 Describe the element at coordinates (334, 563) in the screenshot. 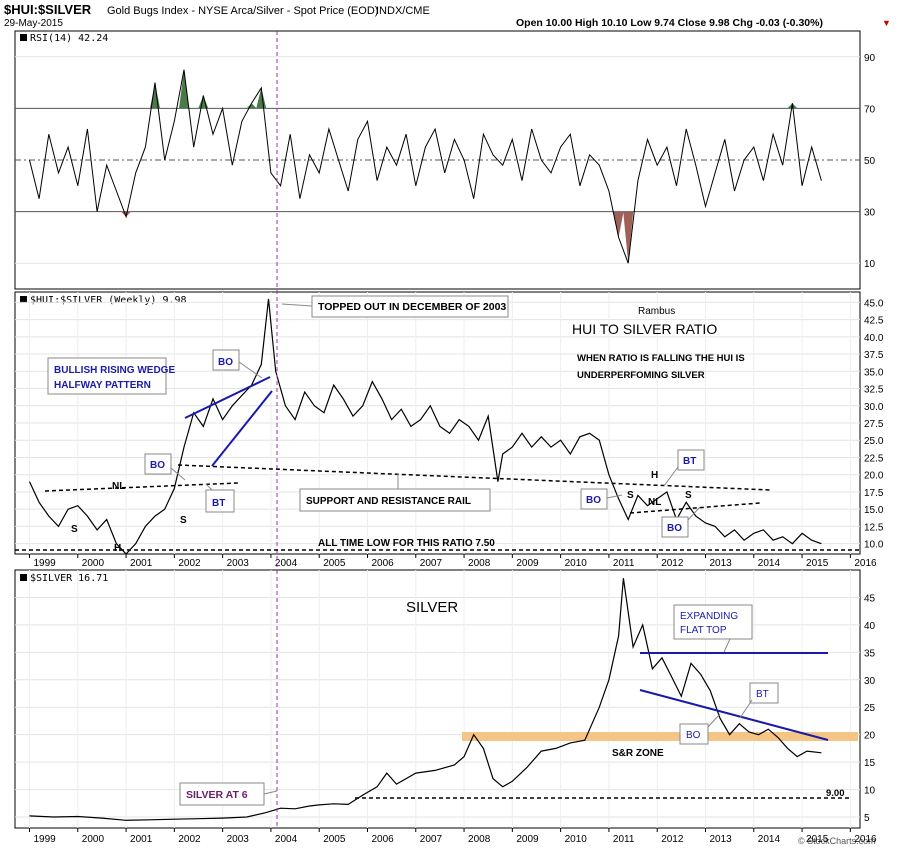

I see `x-axis-ratio-year-label: 2005` at that location.